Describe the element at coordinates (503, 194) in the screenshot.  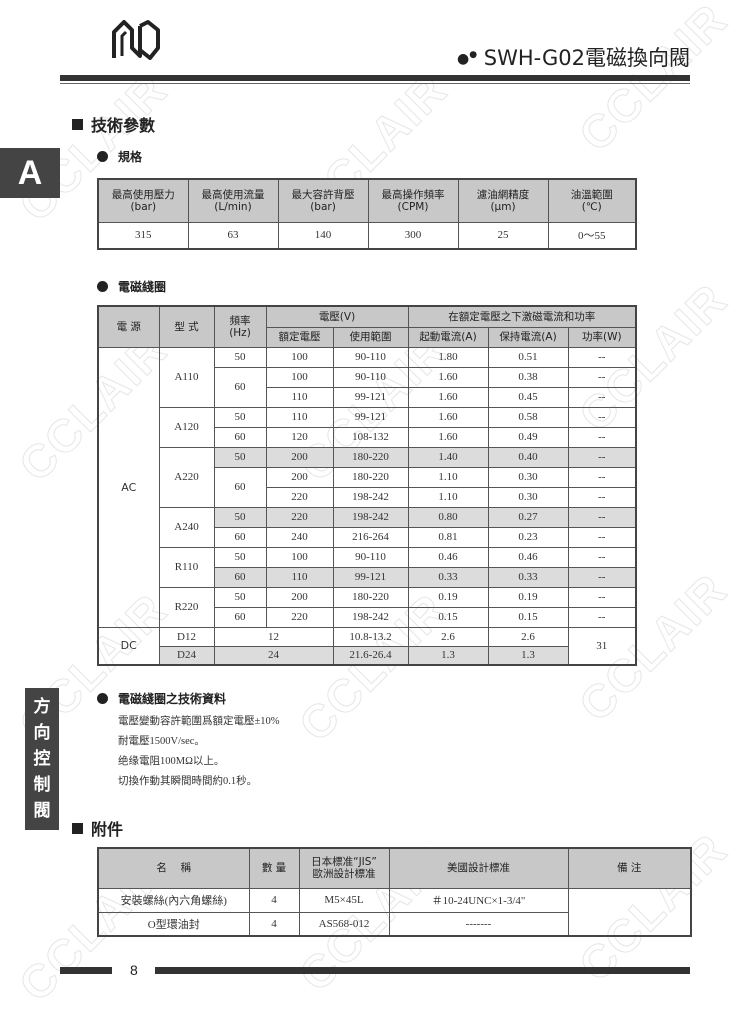
I see `header-label: 濾油網精度` at that location.